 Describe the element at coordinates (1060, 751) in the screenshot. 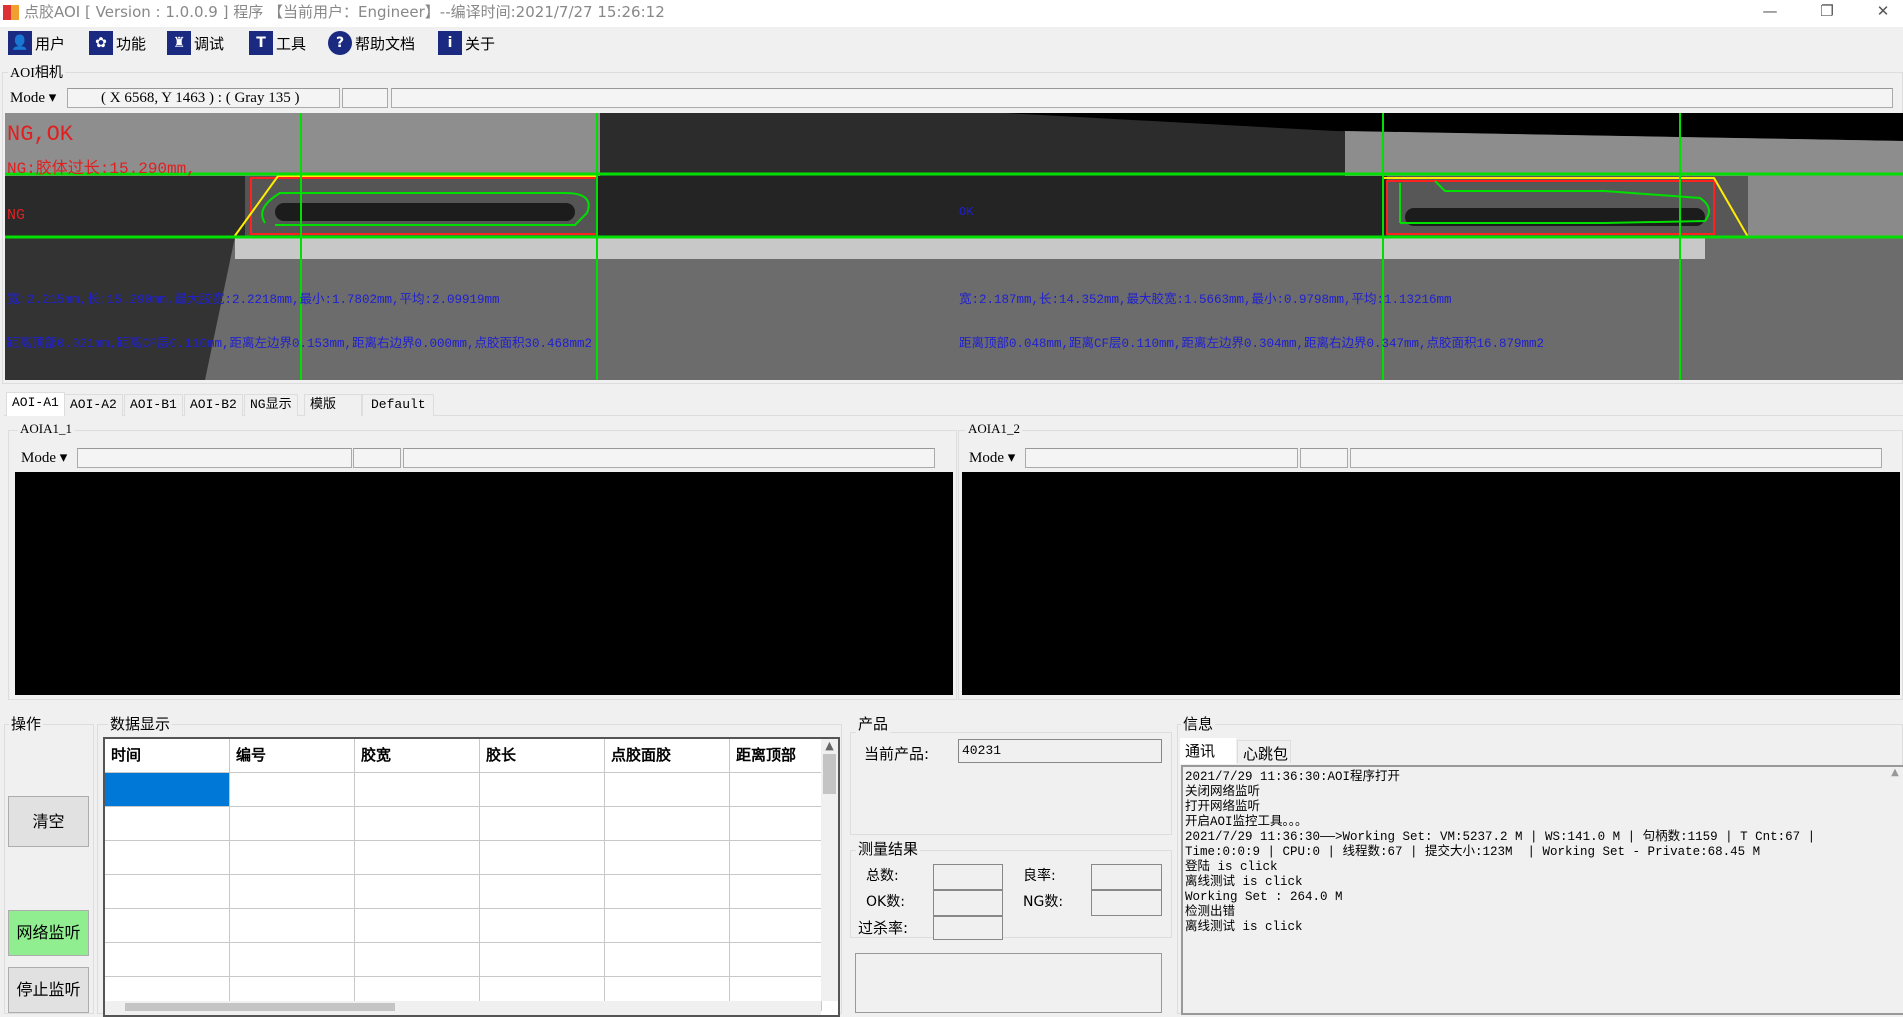

I see `current-product-field: 40231` at that location.